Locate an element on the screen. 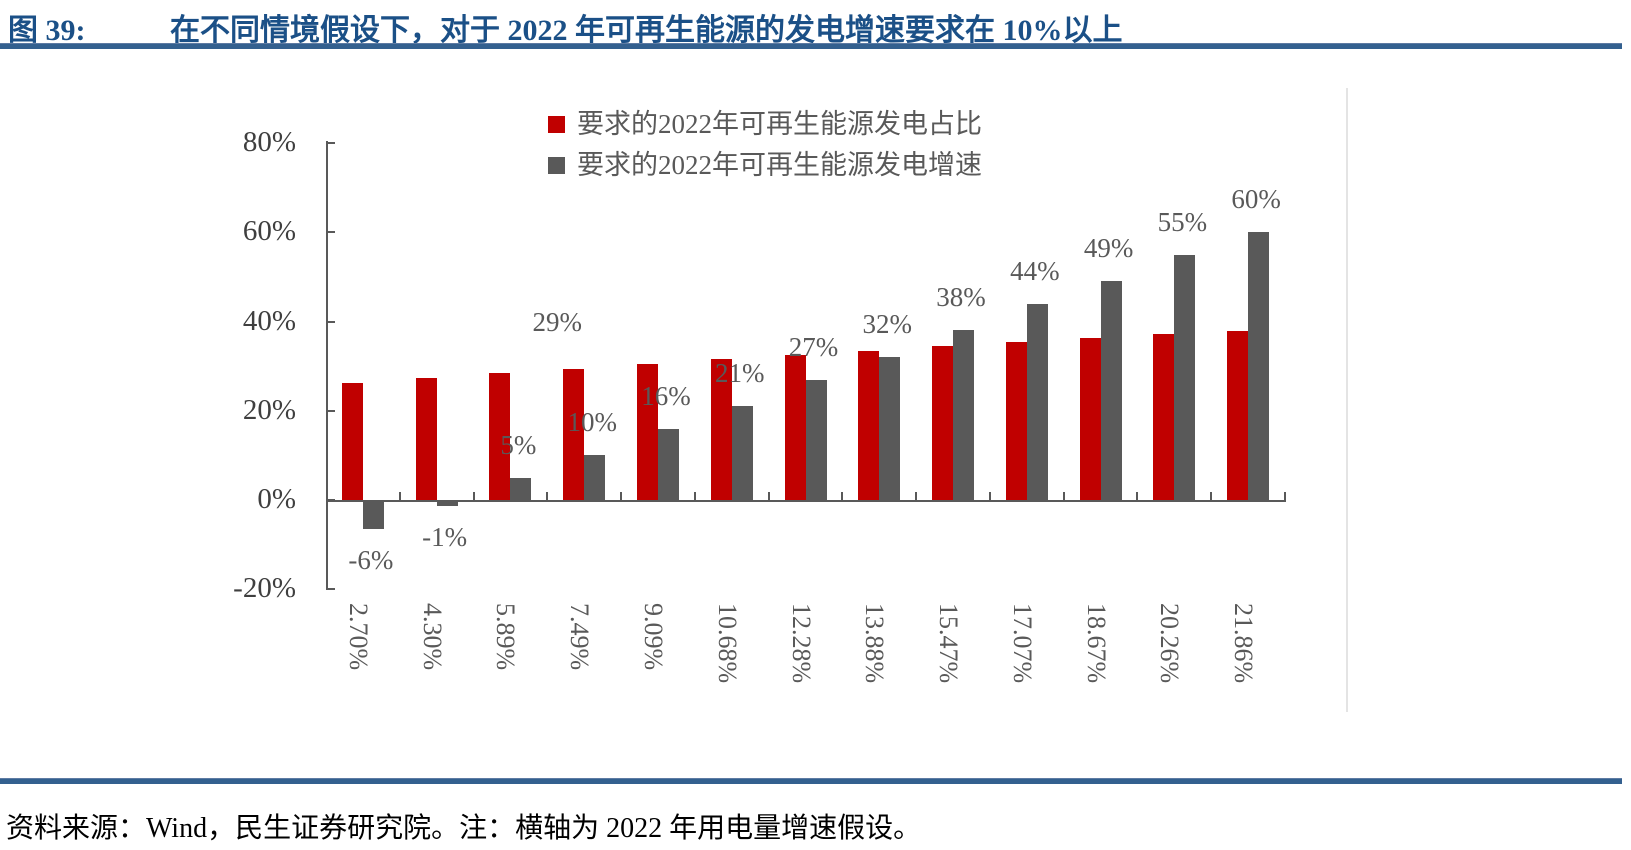 Image resolution: width=1631 pixels, height=850 pixels. gray-bar-value-label: 38% is located at coordinates (961, 297).